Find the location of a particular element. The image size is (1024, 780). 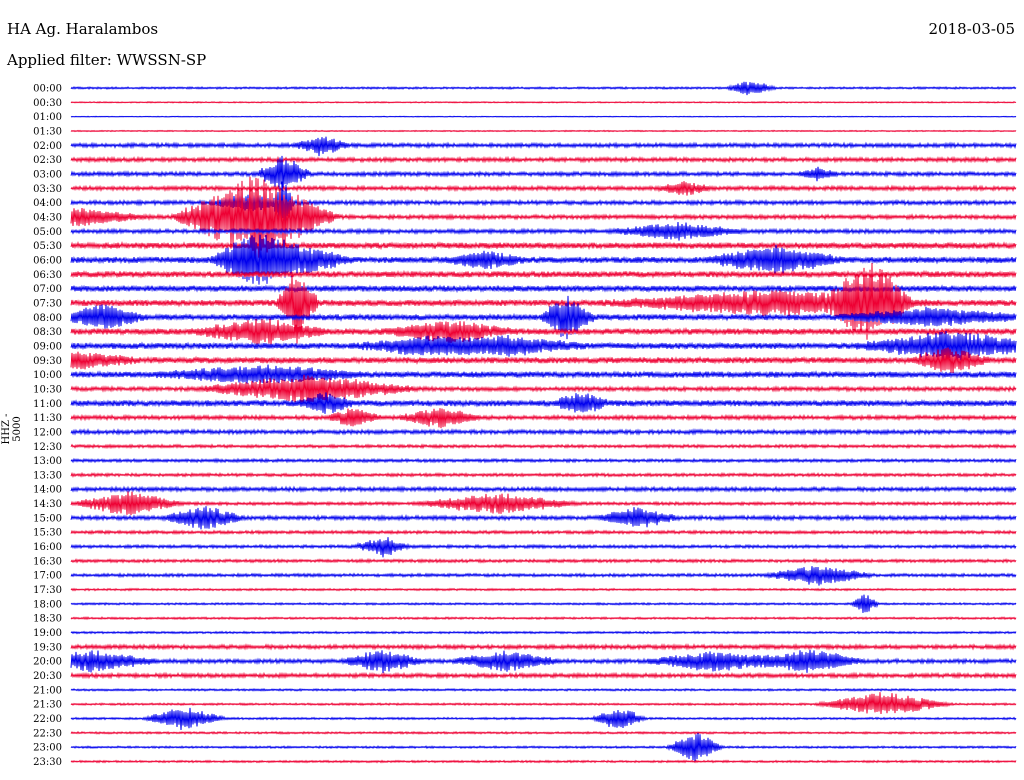

row-time-label: 08:00 is located at coordinates (47, 318).